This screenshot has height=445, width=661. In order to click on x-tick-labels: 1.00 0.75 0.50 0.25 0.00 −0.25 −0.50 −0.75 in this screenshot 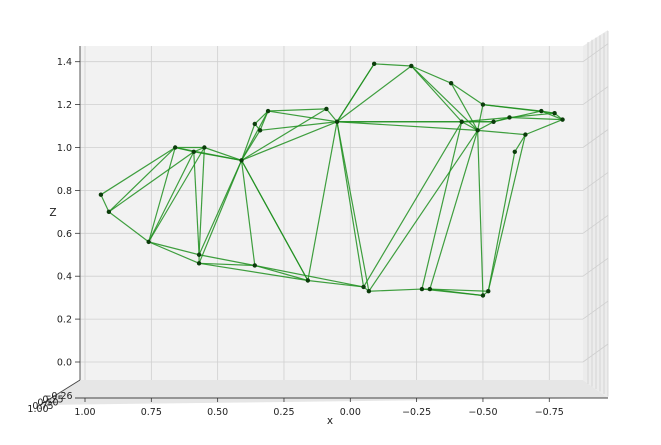, I will do `click(319, 408)`.